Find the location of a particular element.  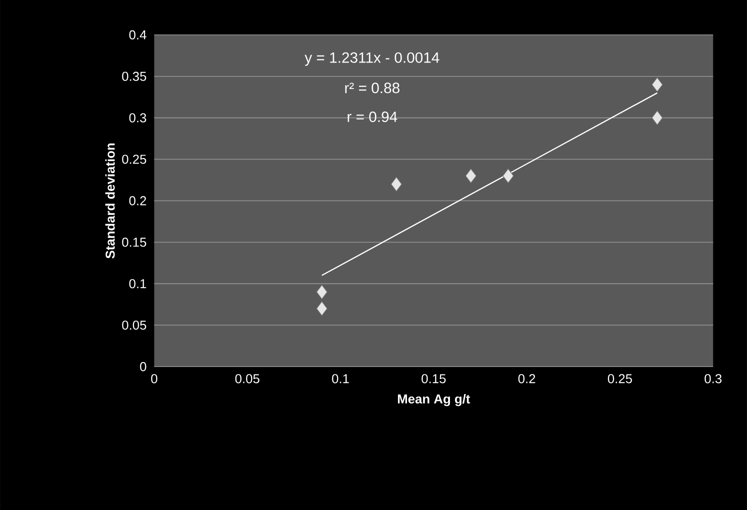

x-tick-label: 0.15 is located at coordinates (434, 379).